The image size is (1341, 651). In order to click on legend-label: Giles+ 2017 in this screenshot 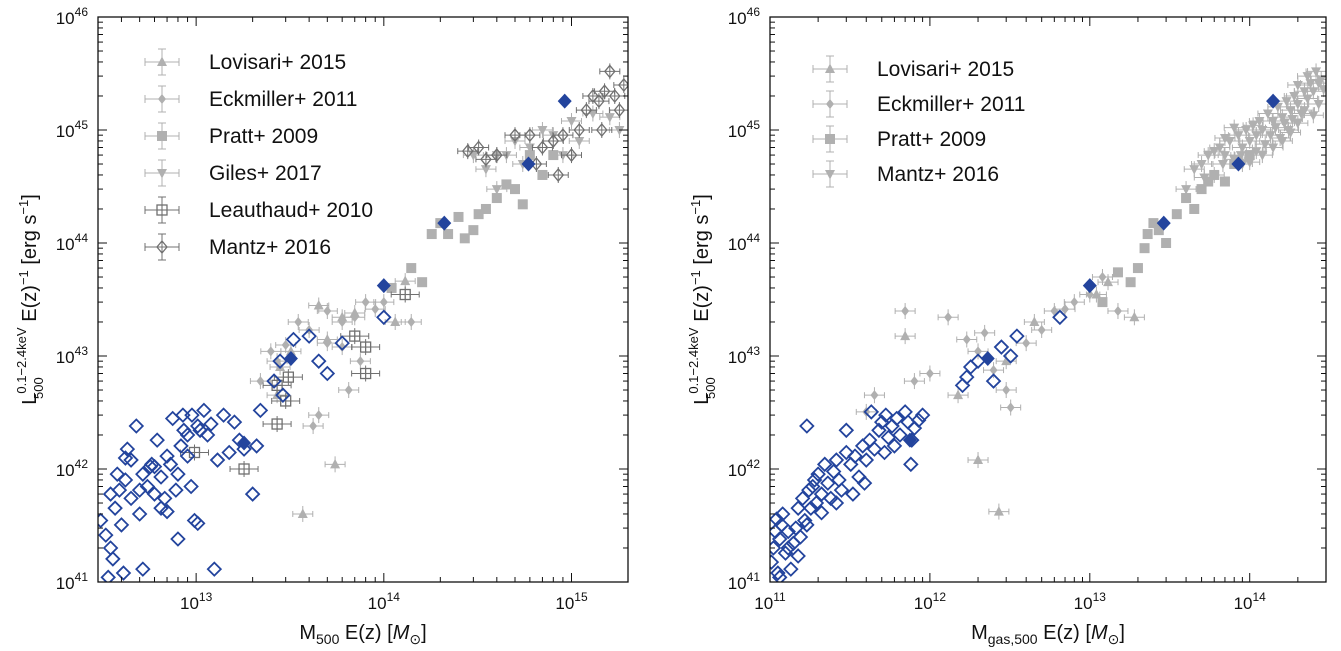, I will do `click(265, 173)`.